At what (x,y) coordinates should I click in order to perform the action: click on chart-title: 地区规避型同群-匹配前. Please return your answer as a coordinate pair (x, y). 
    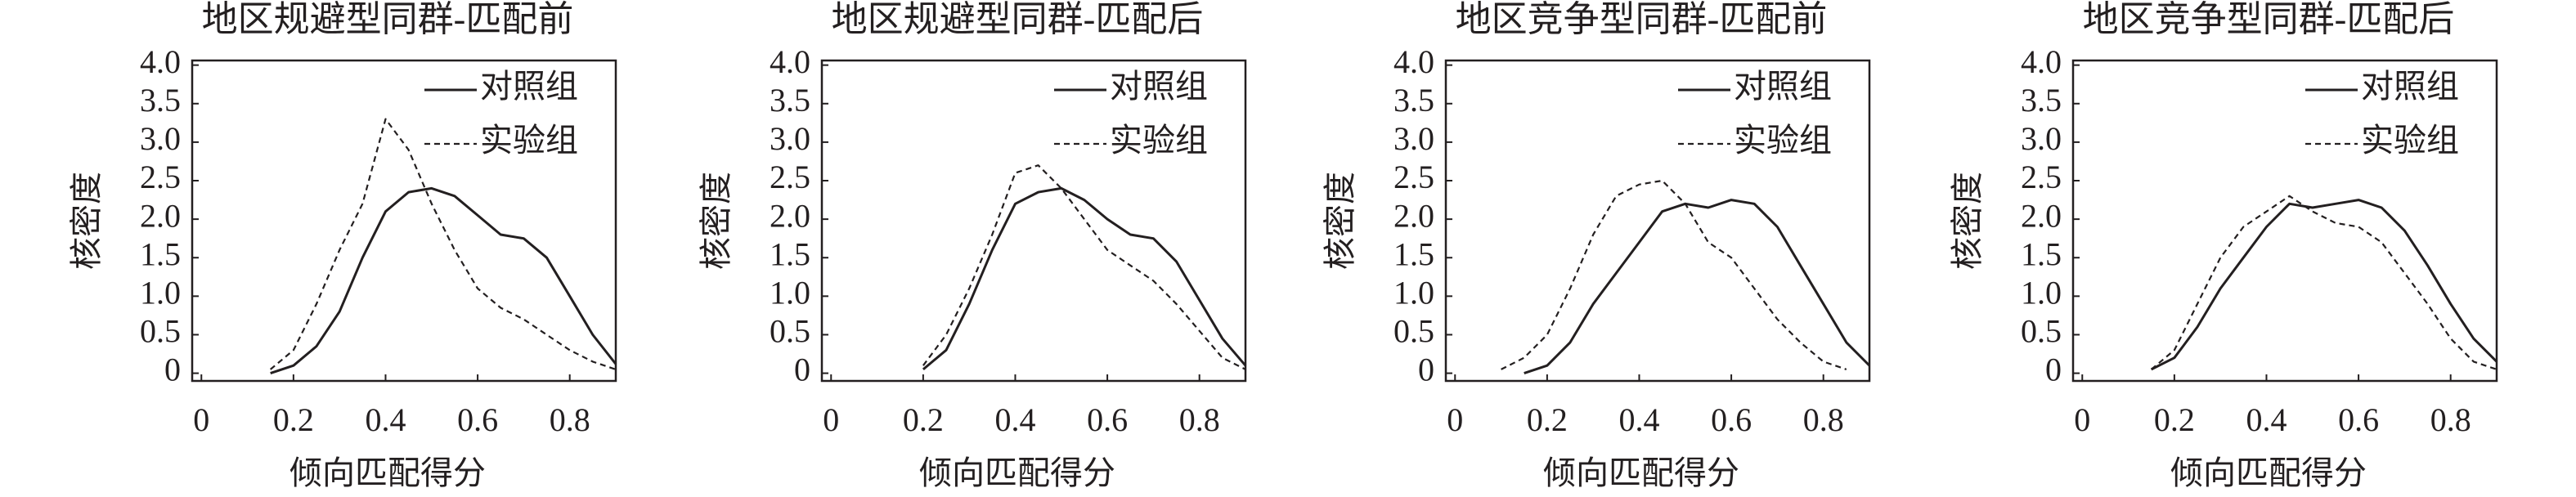
    Looking at the image, I should click on (388, 20).